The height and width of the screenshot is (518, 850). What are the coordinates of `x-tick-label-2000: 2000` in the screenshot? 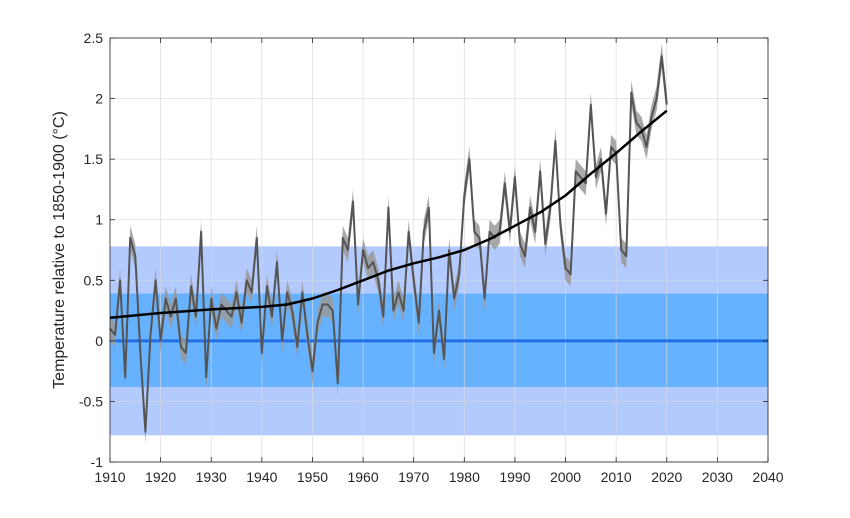 It's located at (565, 477).